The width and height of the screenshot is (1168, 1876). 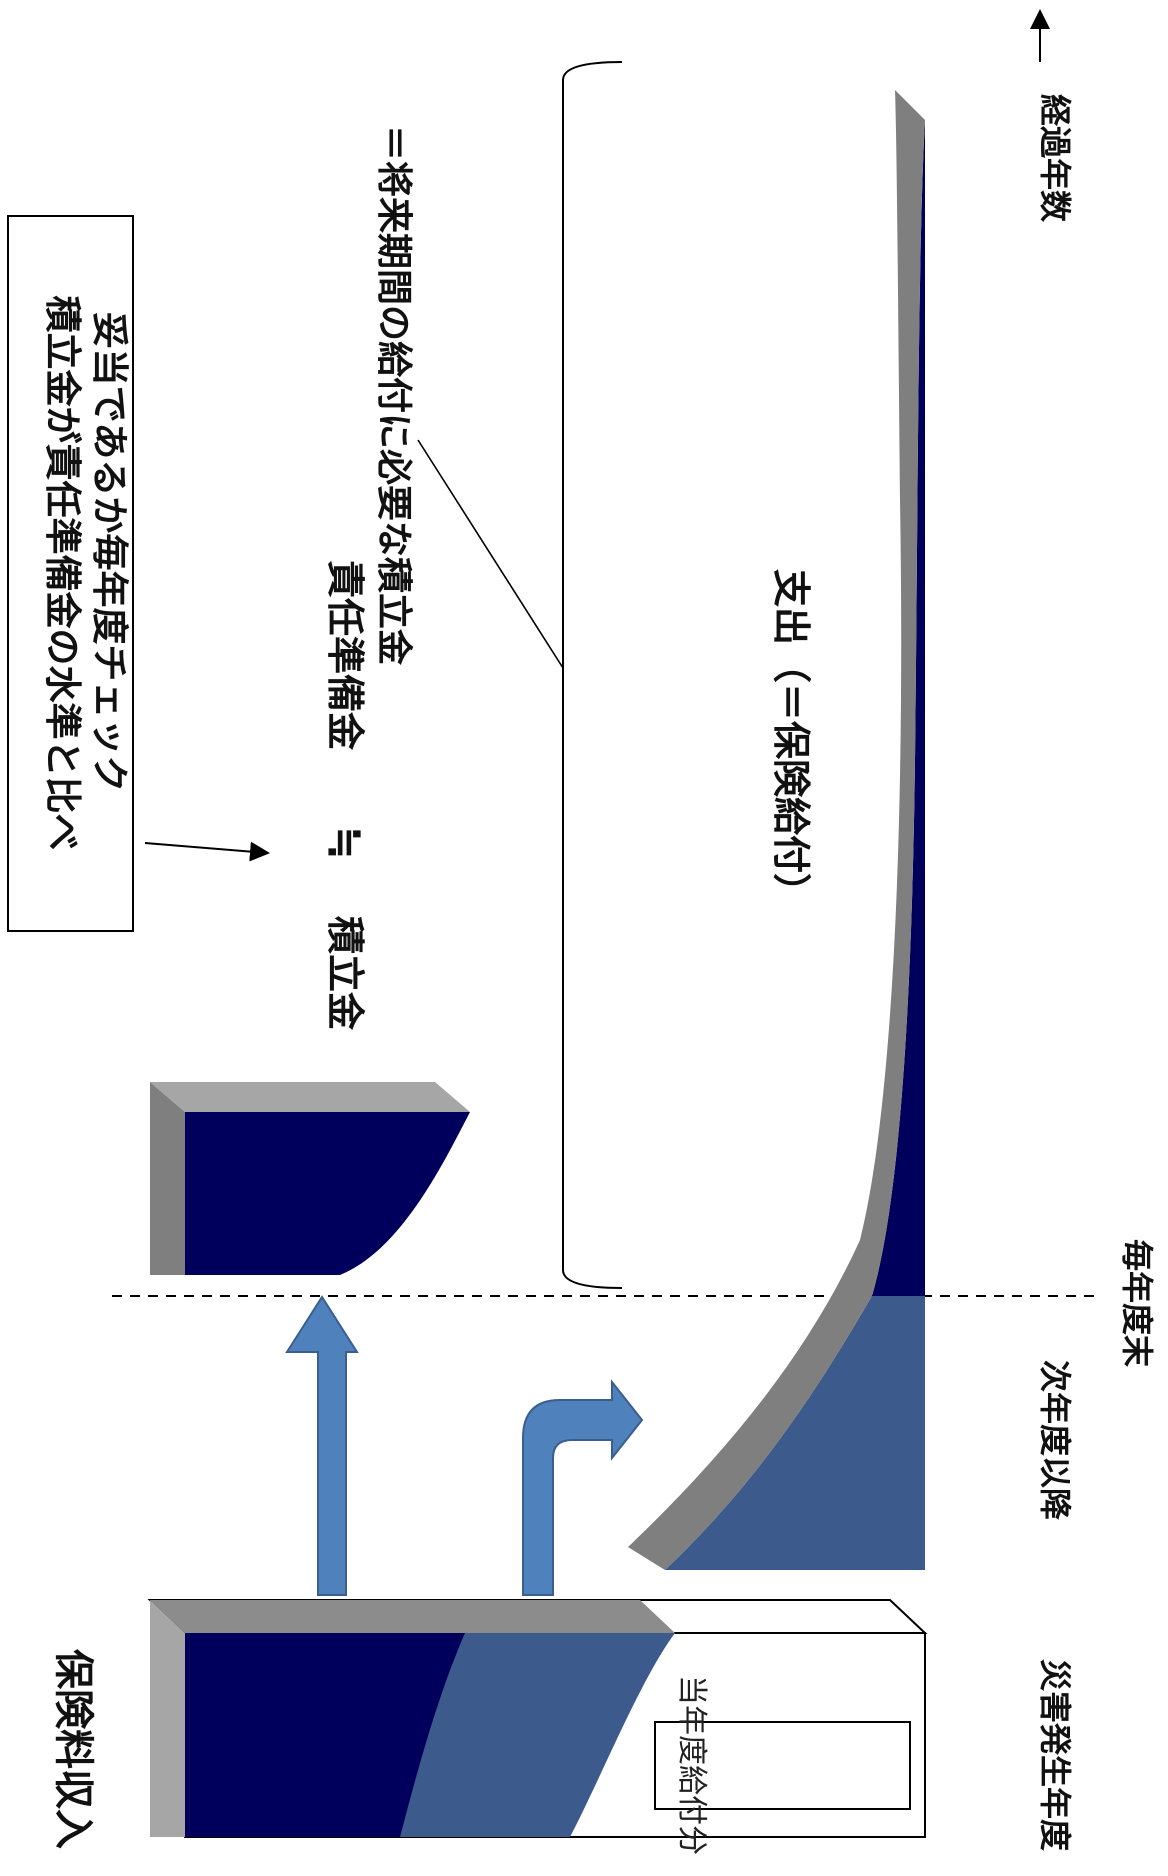 I want to click on expenditure-label: 支出（＝保険給付）, so click(x=791, y=740).